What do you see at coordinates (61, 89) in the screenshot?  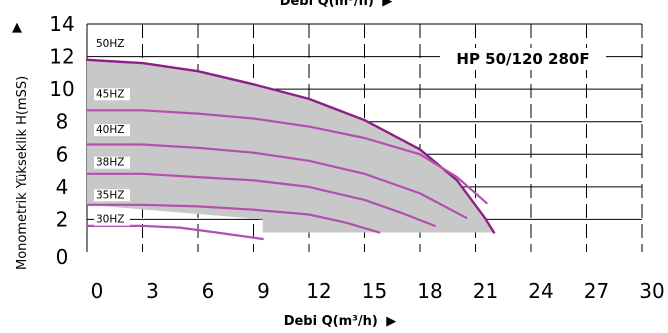 I see `y-tick-10: 10` at bounding box center [61, 89].